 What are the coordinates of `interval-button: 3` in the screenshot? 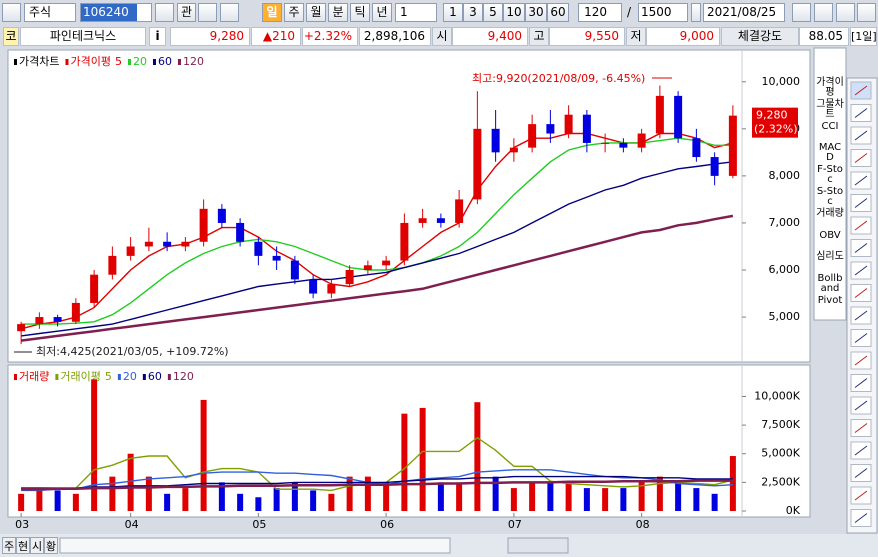 It's located at (473, 12).